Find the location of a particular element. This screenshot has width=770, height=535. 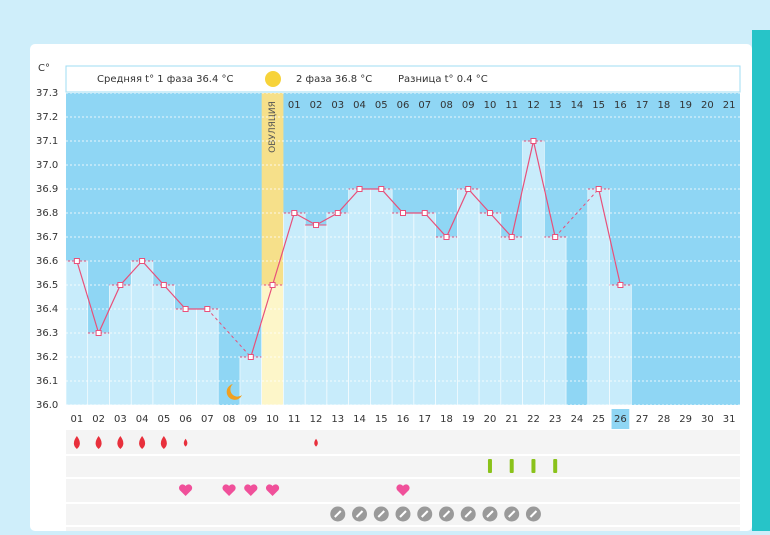

y-tick-label: 36.6 is located at coordinates (47, 261).